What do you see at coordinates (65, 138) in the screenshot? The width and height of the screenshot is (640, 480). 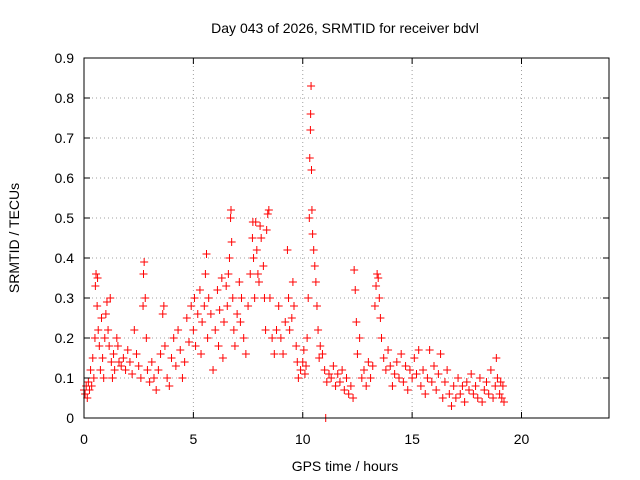 I see `y-tick-label: 0.7` at bounding box center [65, 138].